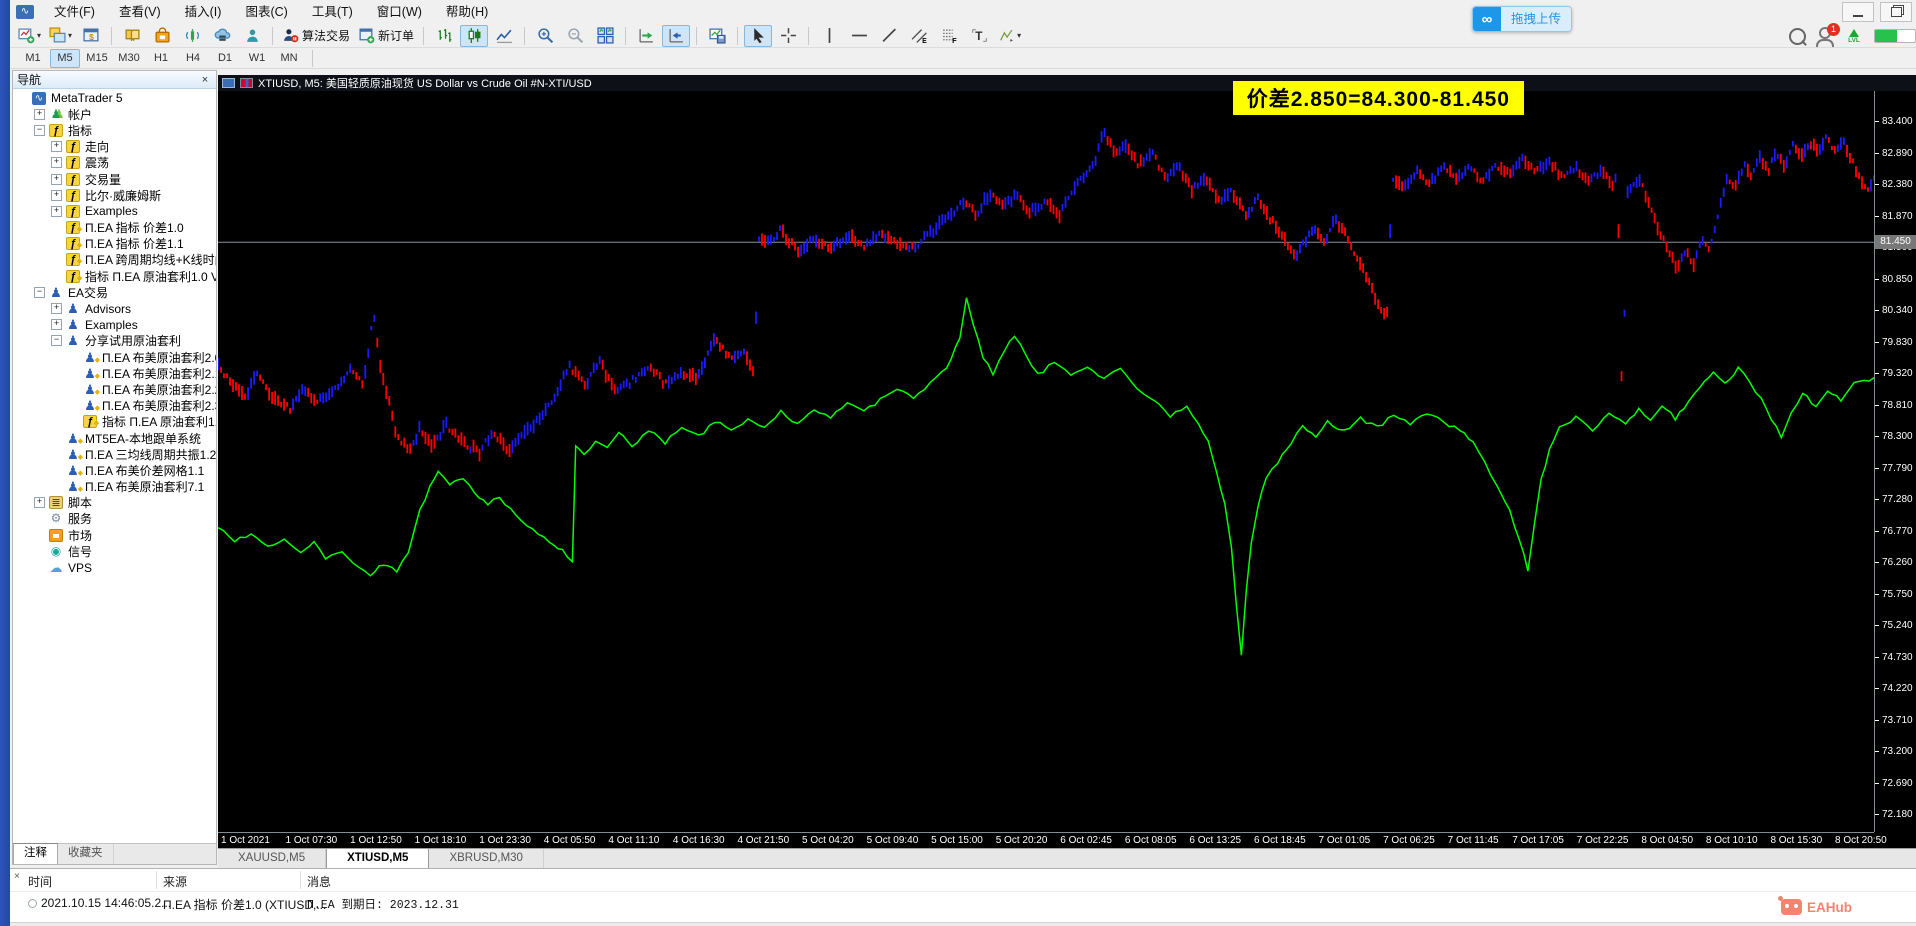  What do you see at coordinates (1009, 36) in the screenshot?
I see `objects-button: ▾` at bounding box center [1009, 36].